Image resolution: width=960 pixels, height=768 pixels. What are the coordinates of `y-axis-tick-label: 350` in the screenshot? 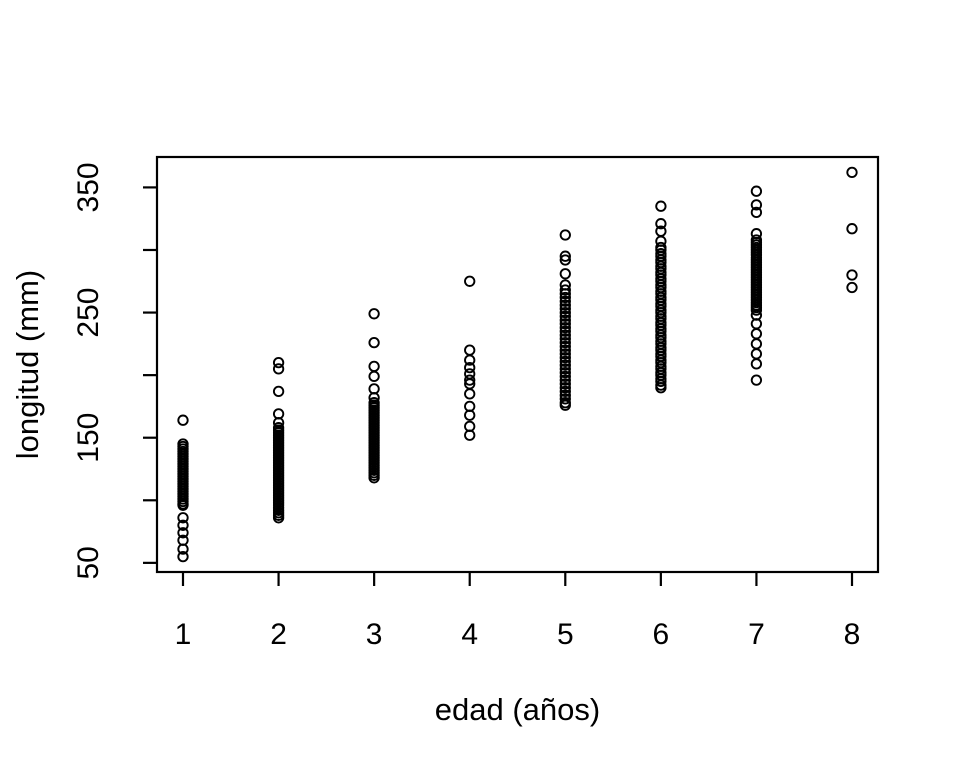 It's located at (88, 187).